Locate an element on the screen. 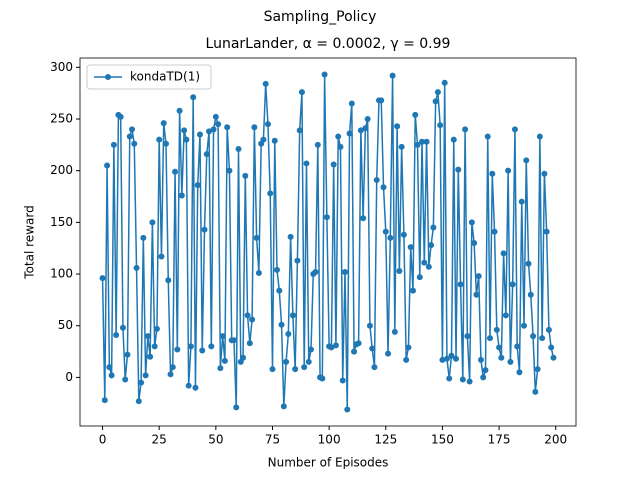 Image resolution: width=640 pixels, height=480 pixels. x-tick-label: 200 is located at coordinates (555, 440).